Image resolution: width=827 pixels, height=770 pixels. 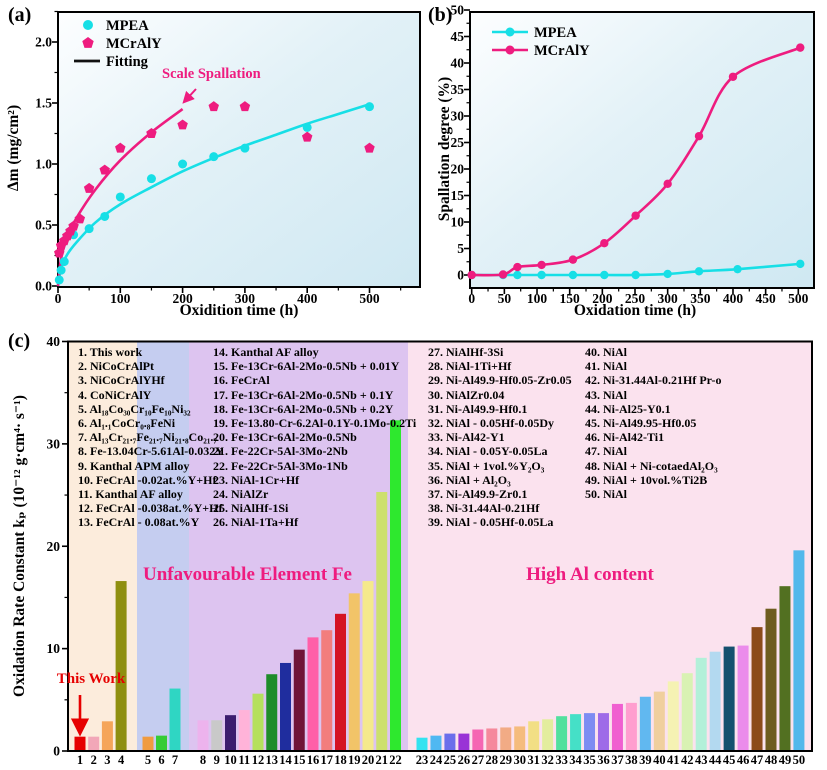 I want to click on tick-label: 6, so click(x=161, y=760).